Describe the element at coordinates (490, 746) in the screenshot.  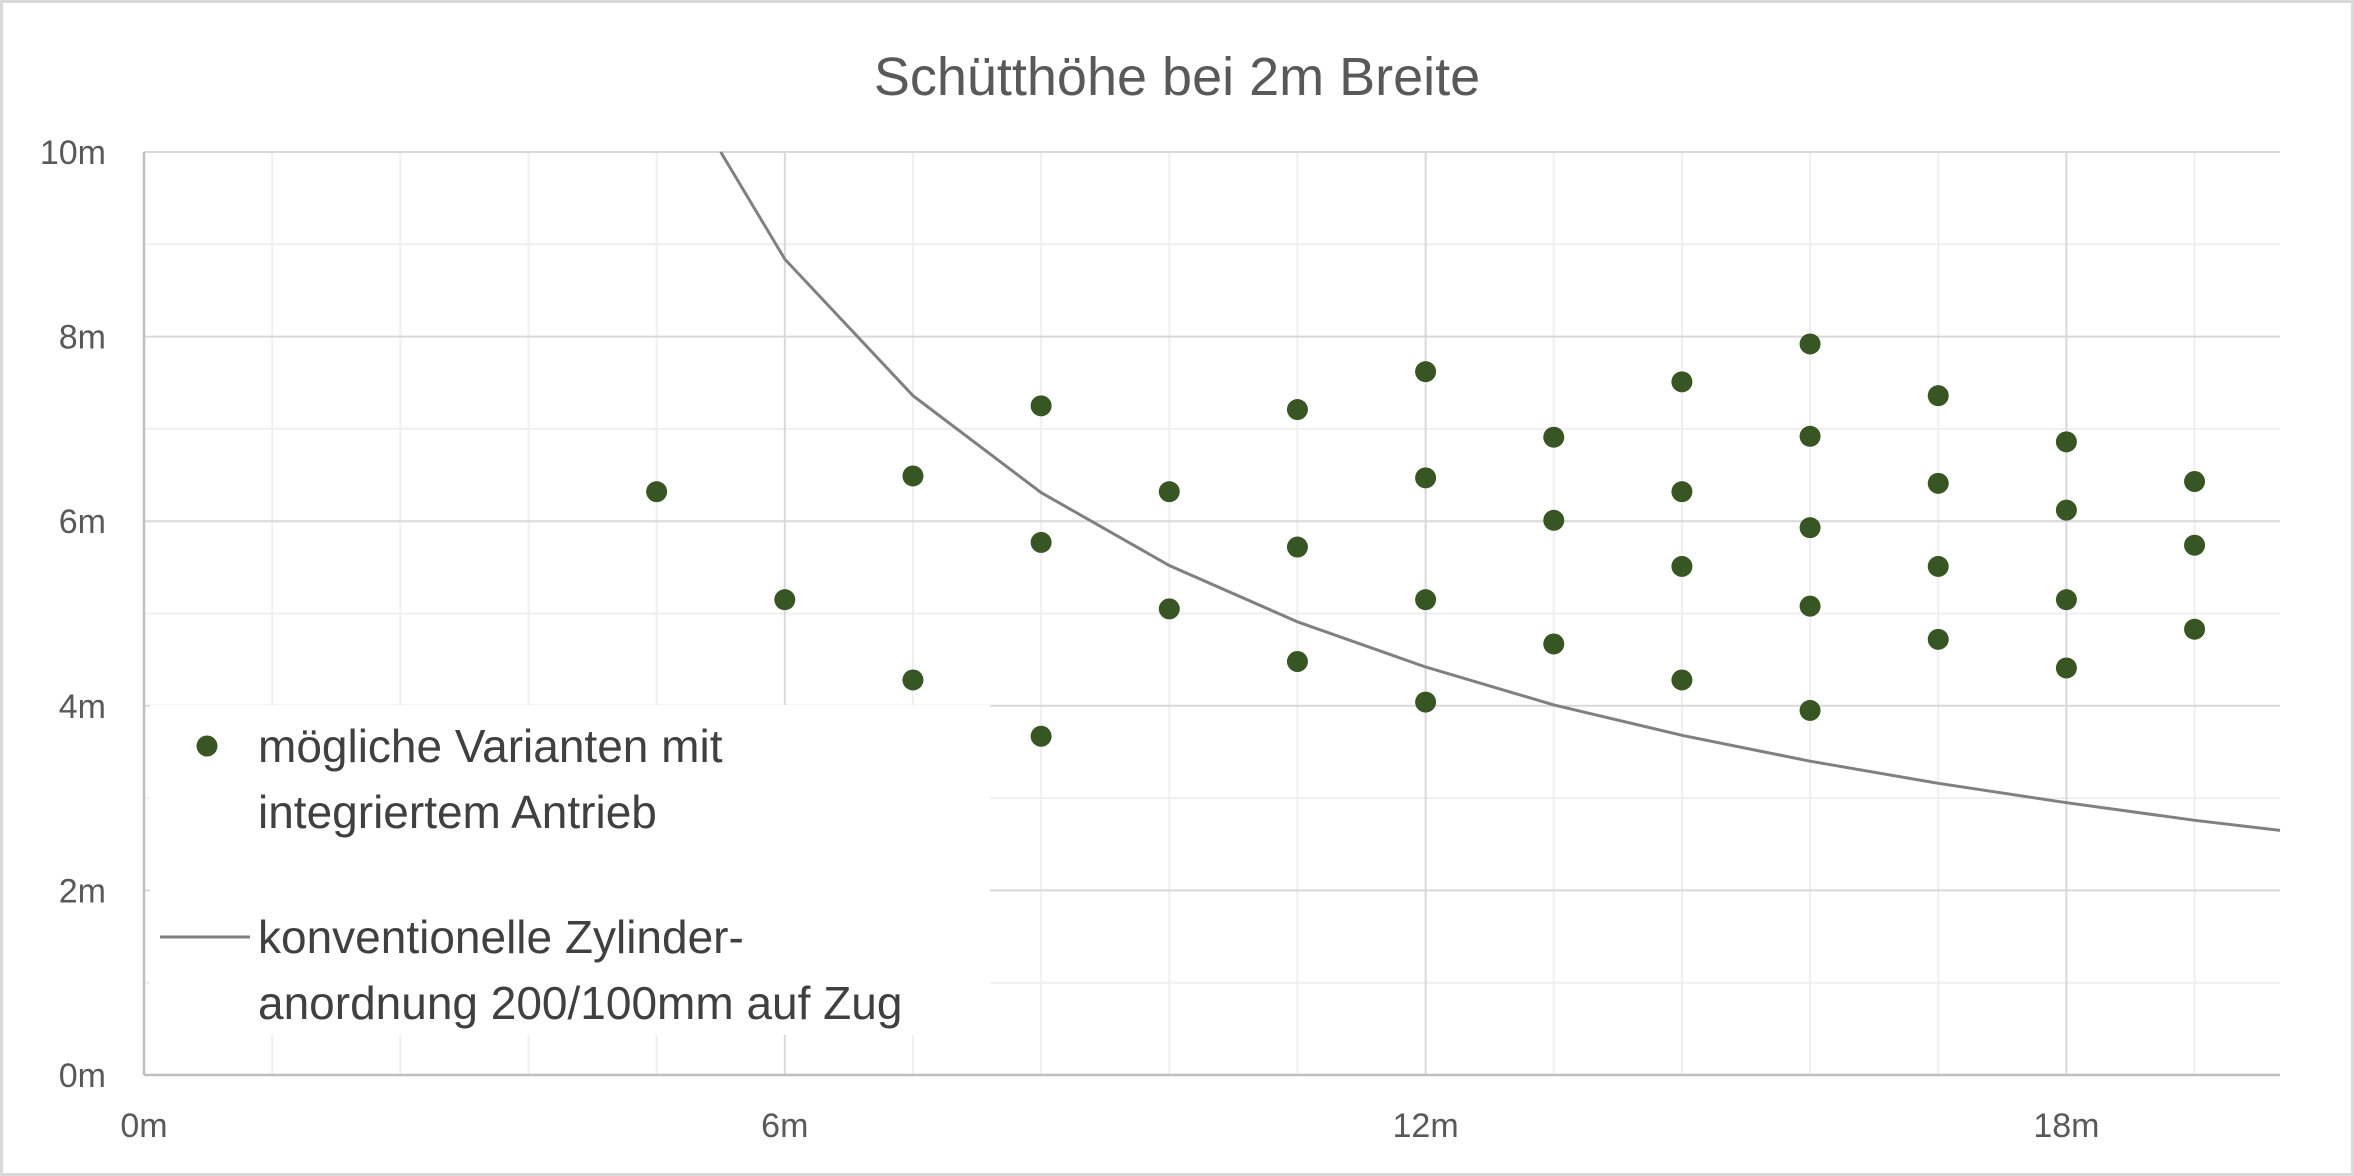
I see `legend-label: mögliche Varianten mit` at that location.